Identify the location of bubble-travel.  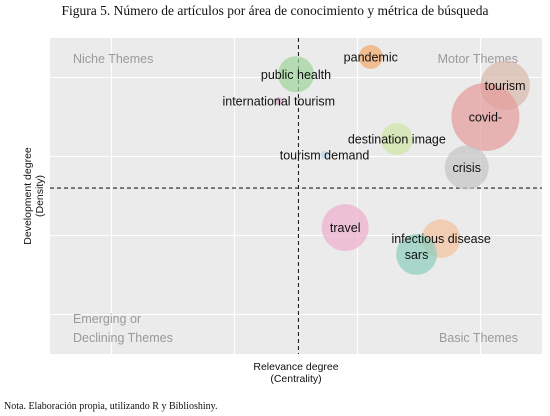
(345, 228).